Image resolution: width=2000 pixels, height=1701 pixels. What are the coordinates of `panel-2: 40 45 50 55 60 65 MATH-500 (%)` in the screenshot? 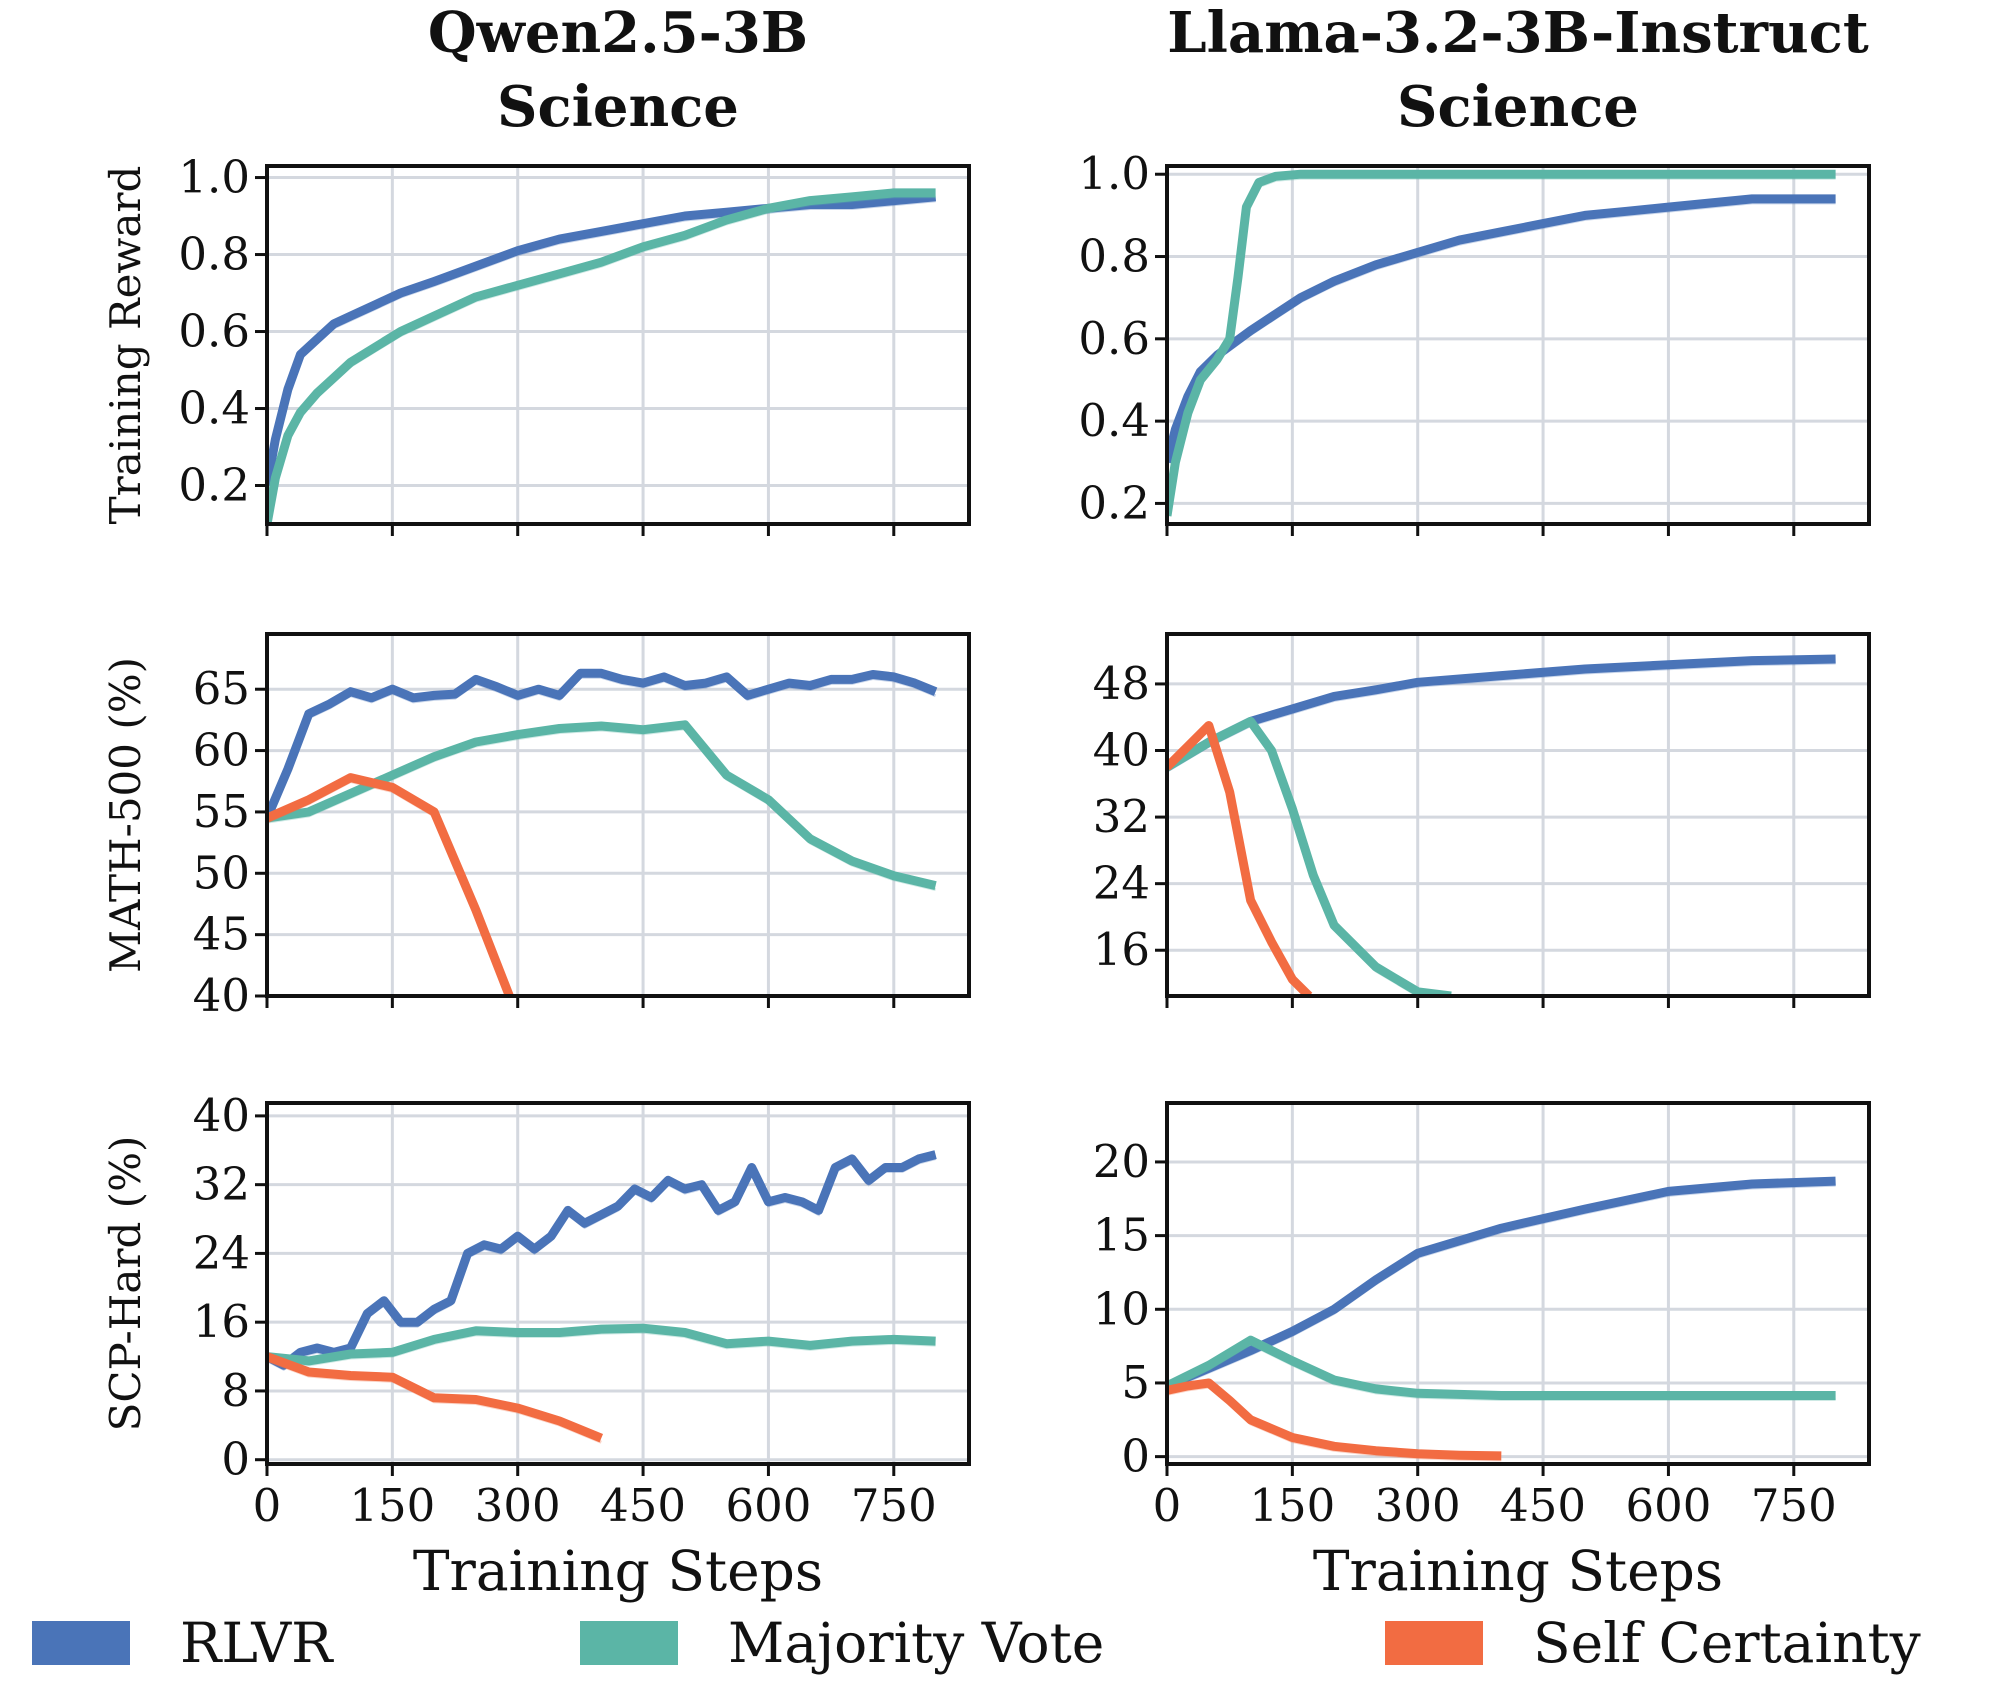 It's located at (536, 827).